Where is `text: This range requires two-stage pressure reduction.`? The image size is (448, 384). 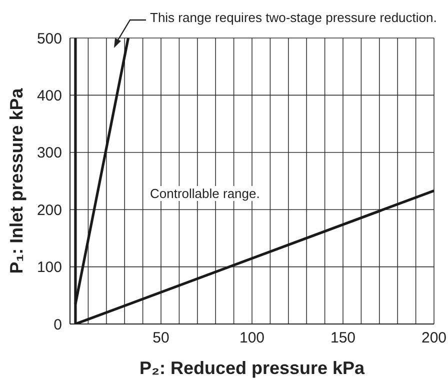
text: This range requires two-stage pressure reduction. is located at coordinates (293, 17).